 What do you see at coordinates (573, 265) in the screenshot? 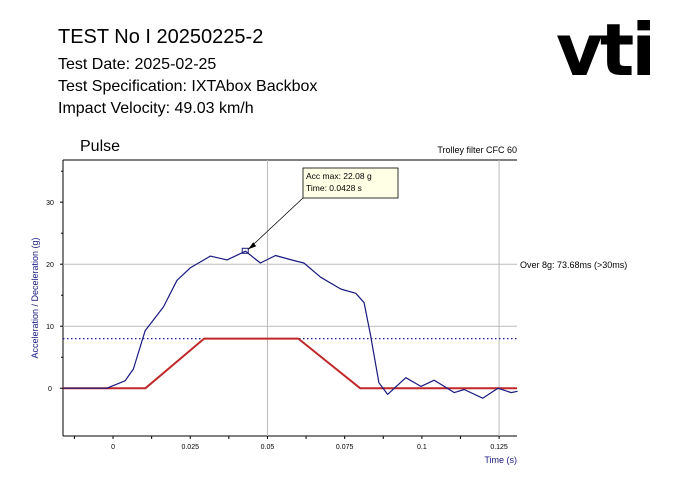
I see `over-8g-note: Over 8g: 73.68ms (>30ms)` at bounding box center [573, 265].